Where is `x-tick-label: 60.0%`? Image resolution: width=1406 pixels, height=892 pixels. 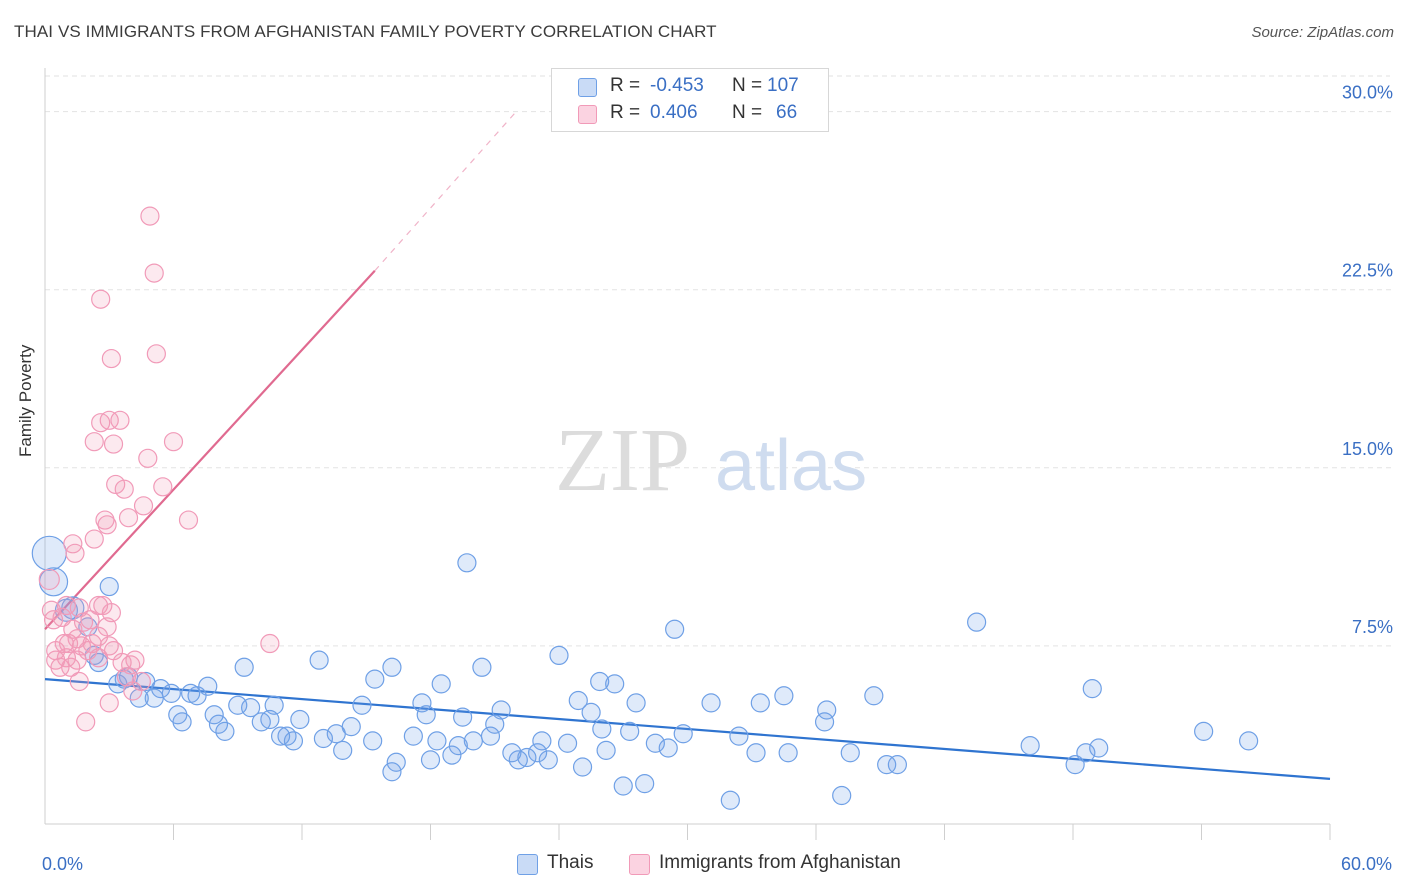
x-tick-label: 60.0% is located at coordinates (1366, 864).